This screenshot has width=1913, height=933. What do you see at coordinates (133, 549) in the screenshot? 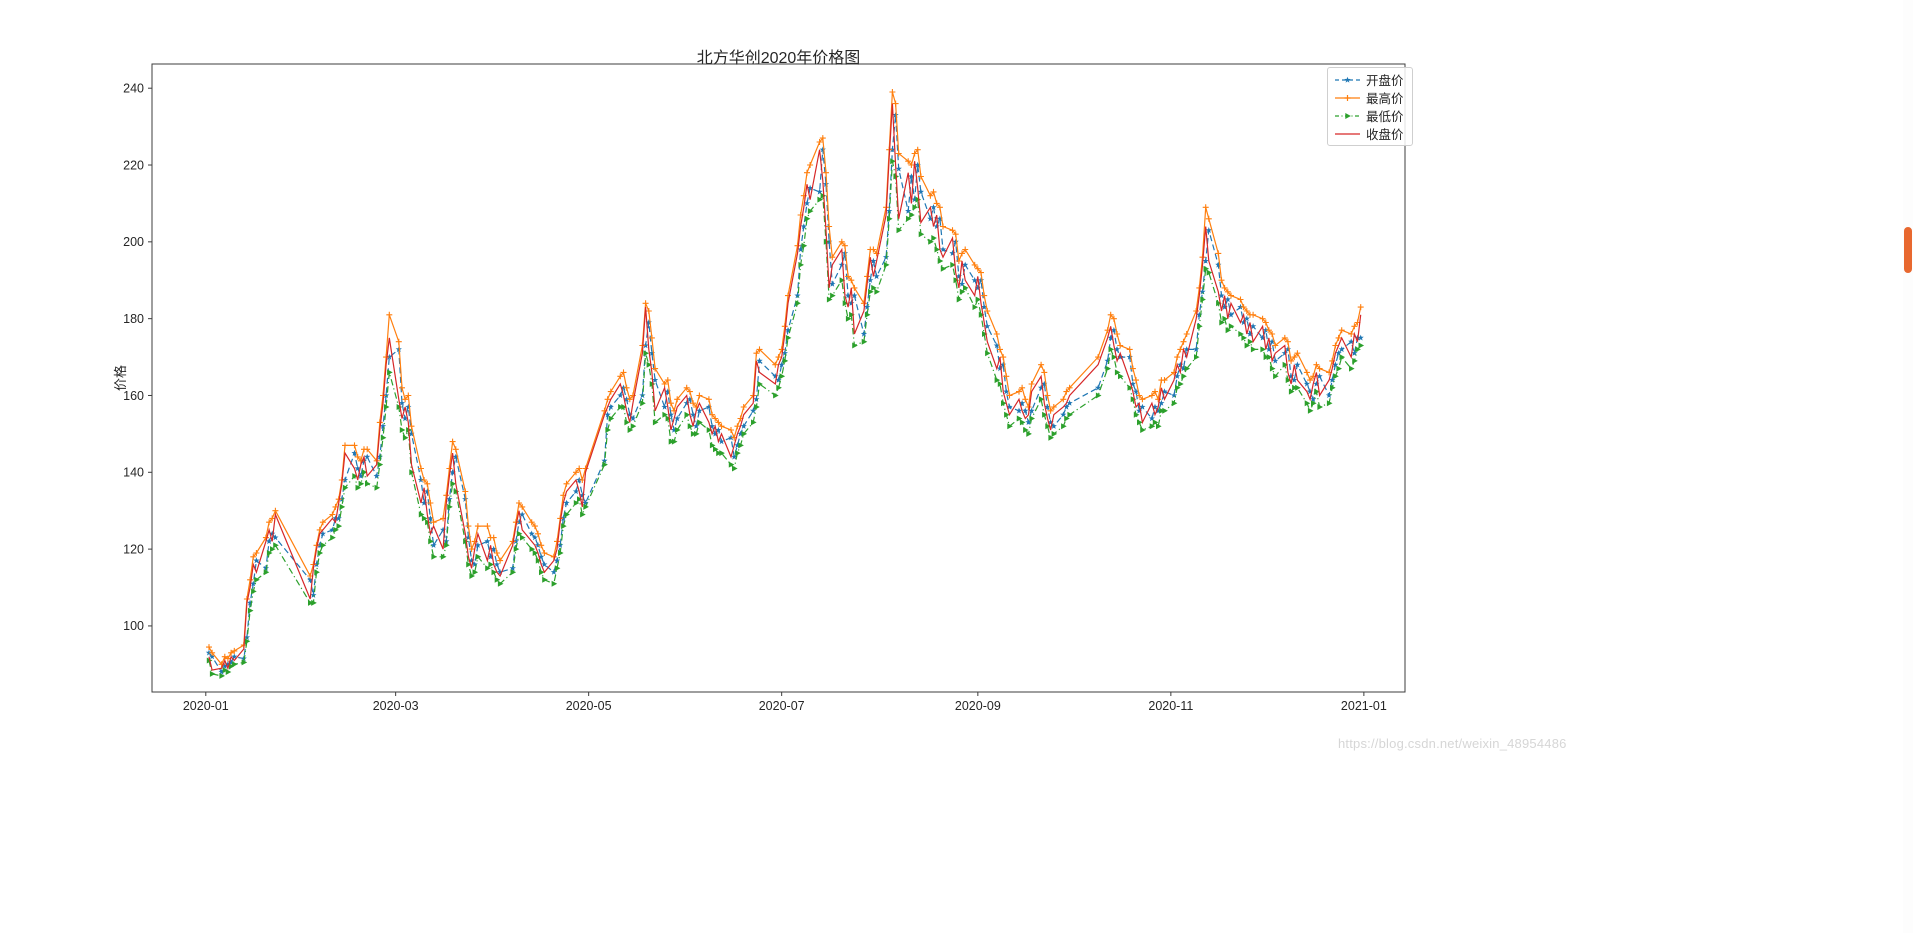
I see `y-tick-label: 120` at bounding box center [133, 549].